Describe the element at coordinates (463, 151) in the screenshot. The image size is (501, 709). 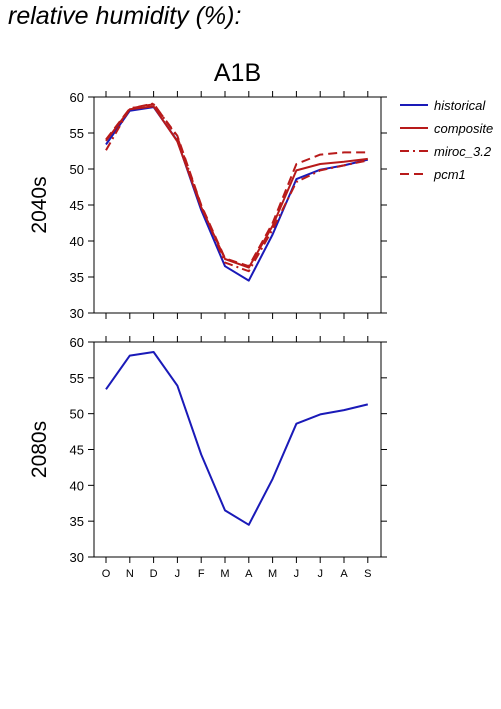
I see `legend-label: miroc_3.2` at that location.